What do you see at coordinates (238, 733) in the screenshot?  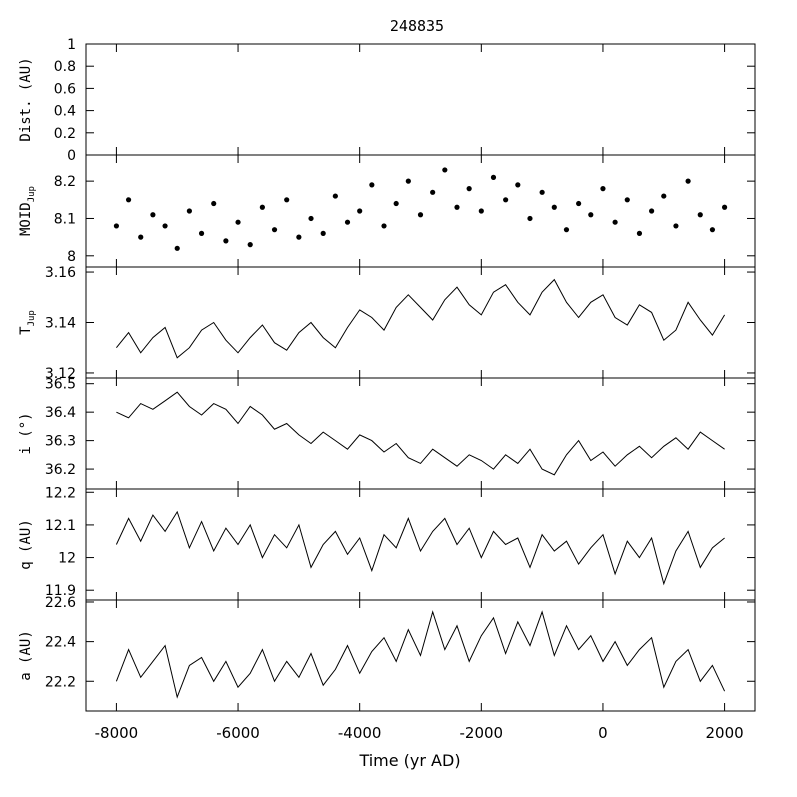 I see `x-tick-label: -6000` at bounding box center [238, 733].